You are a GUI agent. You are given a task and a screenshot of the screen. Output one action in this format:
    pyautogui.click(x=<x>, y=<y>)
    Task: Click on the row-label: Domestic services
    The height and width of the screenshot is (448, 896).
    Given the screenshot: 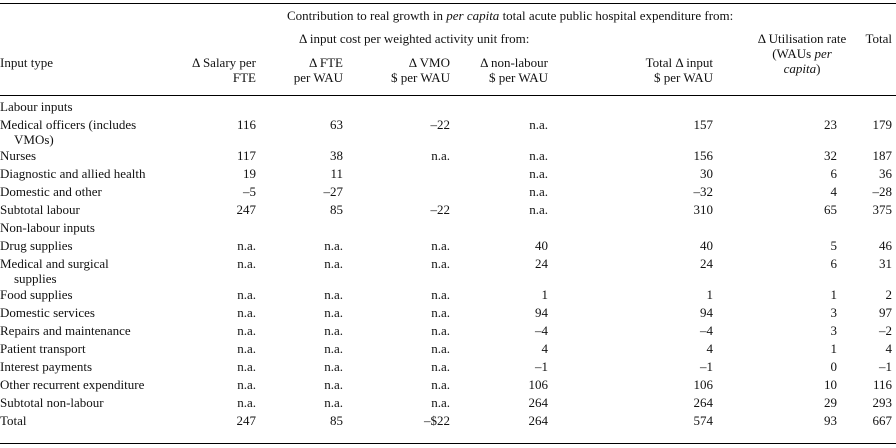 What is the action you would take?
    pyautogui.click(x=47, y=312)
    